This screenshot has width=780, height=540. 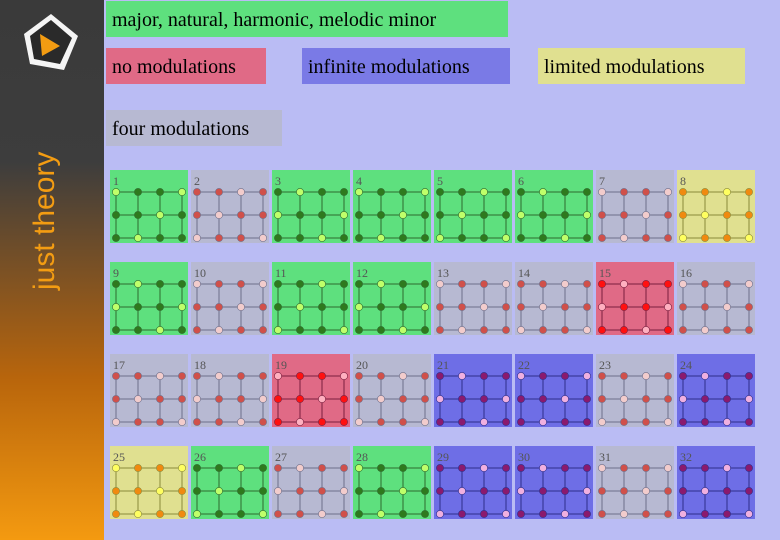 What do you see at coordinates (392, 390) in the screenshot?
I see `lattice-cell: 20` at bounding box center [392, 390].